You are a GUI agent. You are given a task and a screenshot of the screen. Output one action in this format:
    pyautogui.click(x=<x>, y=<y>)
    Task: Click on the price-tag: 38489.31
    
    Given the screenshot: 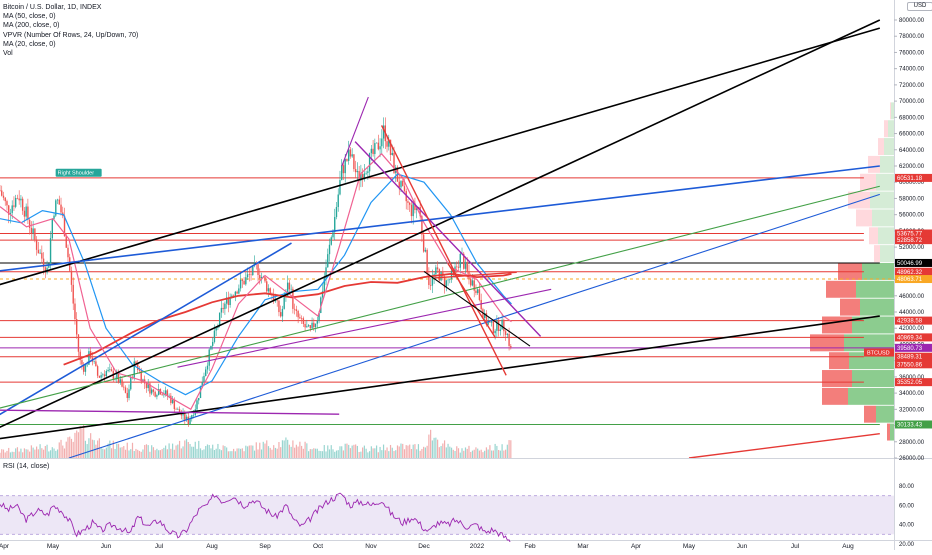 What is the action you would take?
    pyautogui.click(x=913, y=356)
    